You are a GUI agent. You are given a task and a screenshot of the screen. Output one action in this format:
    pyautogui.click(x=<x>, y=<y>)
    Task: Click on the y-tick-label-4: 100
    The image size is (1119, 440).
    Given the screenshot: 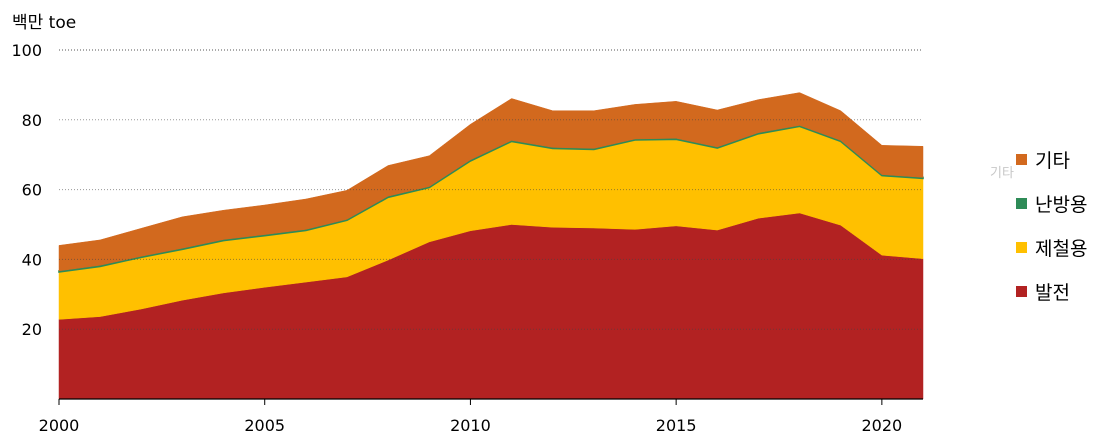 What is the action you would take?
    pyautogui.click(x=26, y=50)
    